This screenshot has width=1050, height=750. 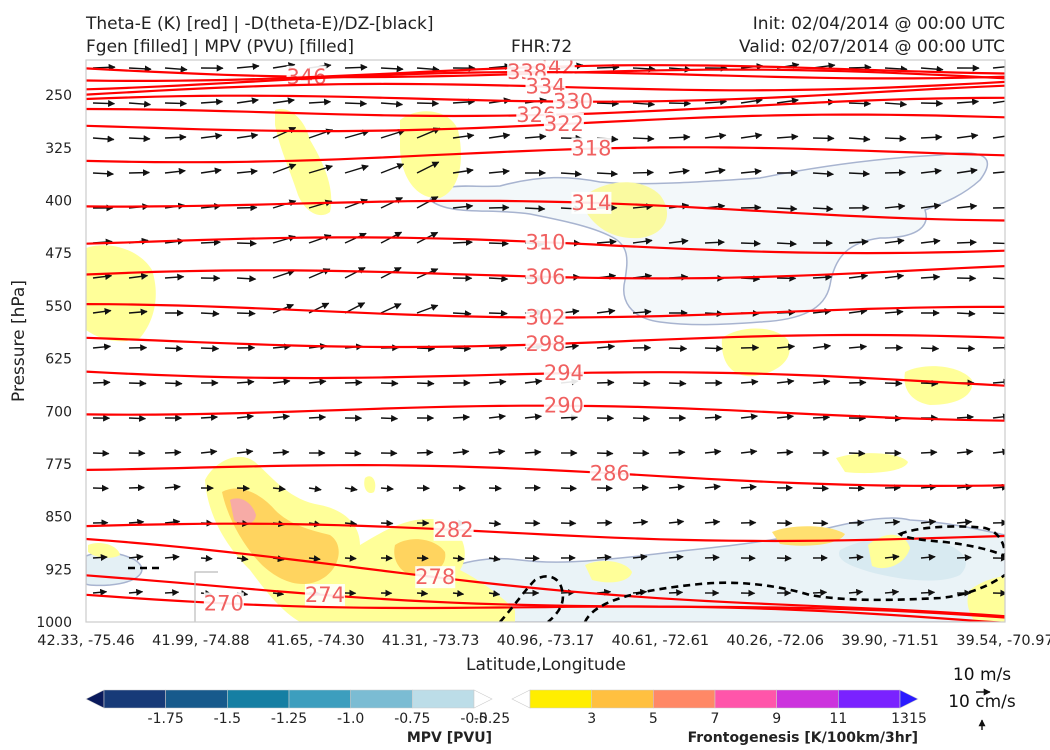 I want to click on y-tick-label: 775, so click(x=58, y=465).